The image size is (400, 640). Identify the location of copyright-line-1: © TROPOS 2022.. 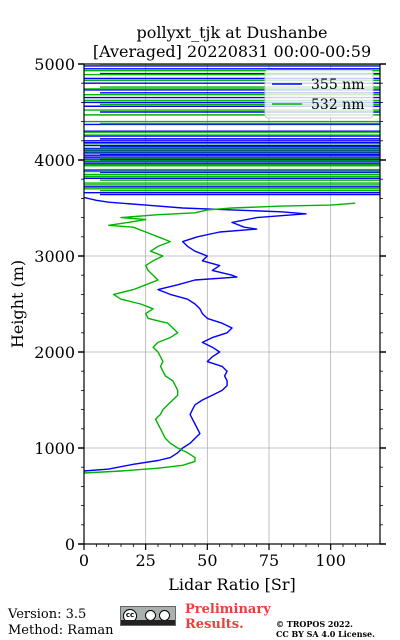
(314, 624).